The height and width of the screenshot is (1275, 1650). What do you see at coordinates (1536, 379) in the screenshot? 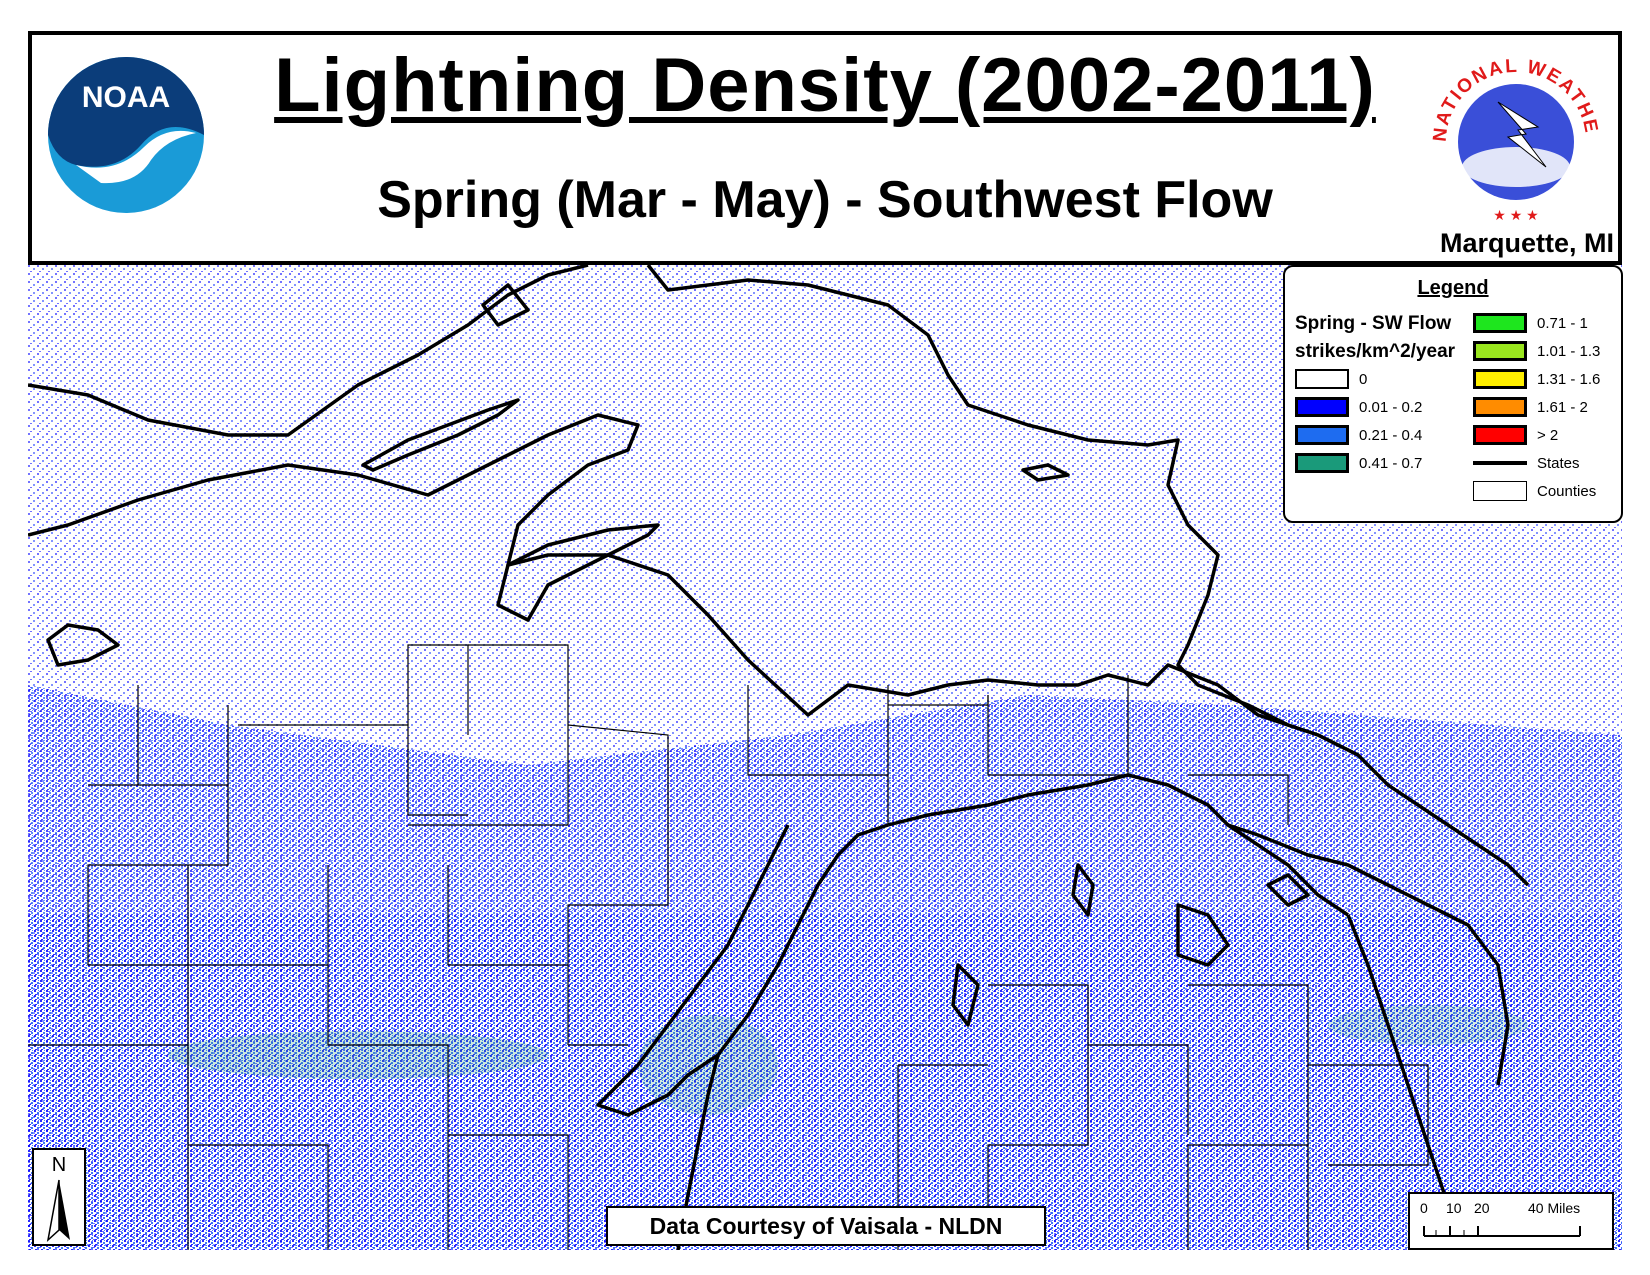
I see `legend-item-6: 1.31 - 1.6` at bounding box center [1536, 379].